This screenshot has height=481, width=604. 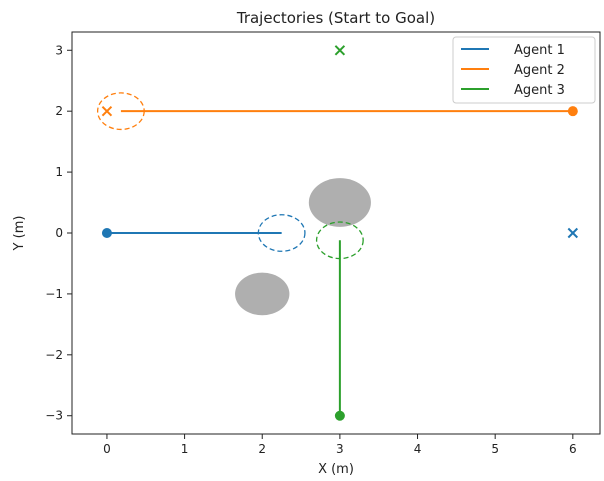 I want to click on legend-label-agent-1: Agent 1, so click(x=539, y=50).